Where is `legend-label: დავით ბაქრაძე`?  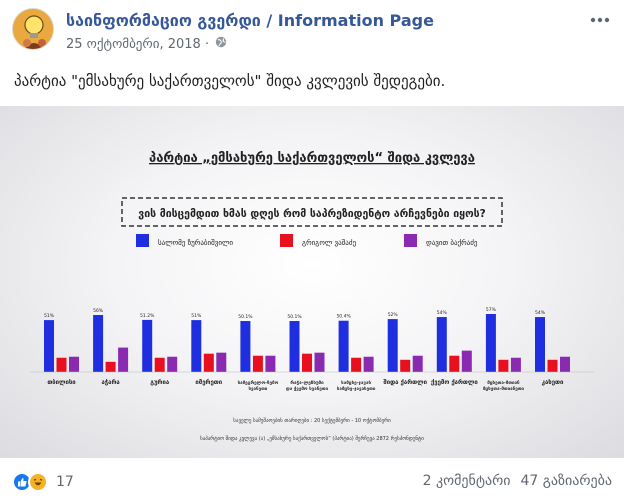 legend-label: დავით ბაქრაძე is located at coordinates (452, 242).